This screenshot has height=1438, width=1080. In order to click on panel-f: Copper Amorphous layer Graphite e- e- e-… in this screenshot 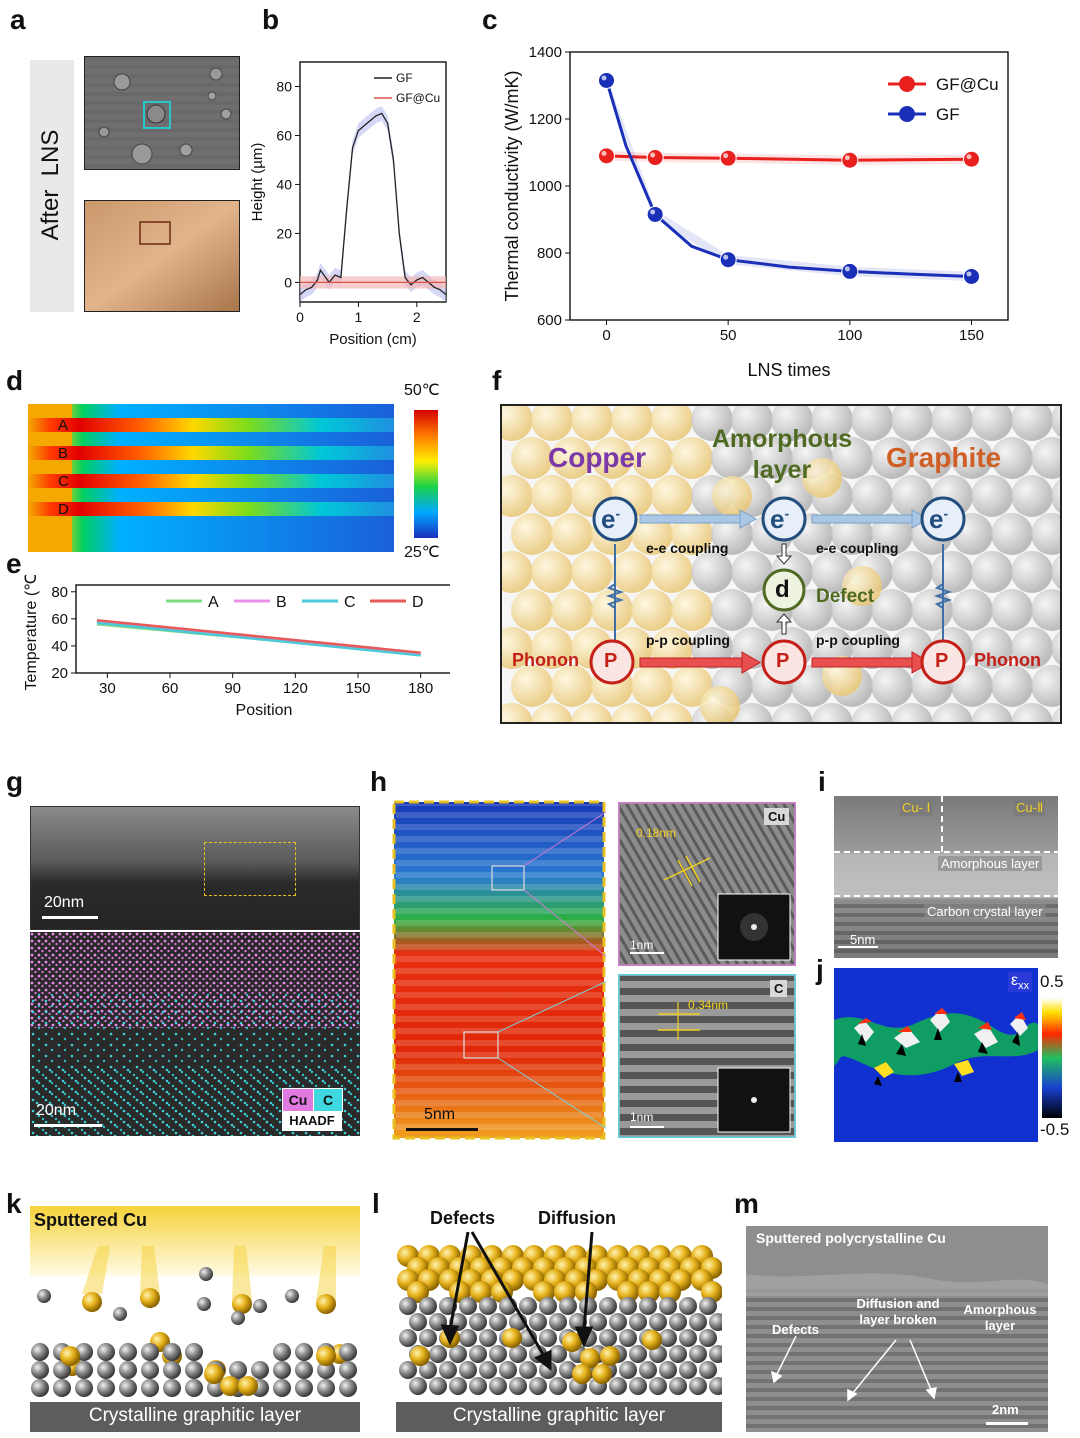, I will do `click(781, 564)`.